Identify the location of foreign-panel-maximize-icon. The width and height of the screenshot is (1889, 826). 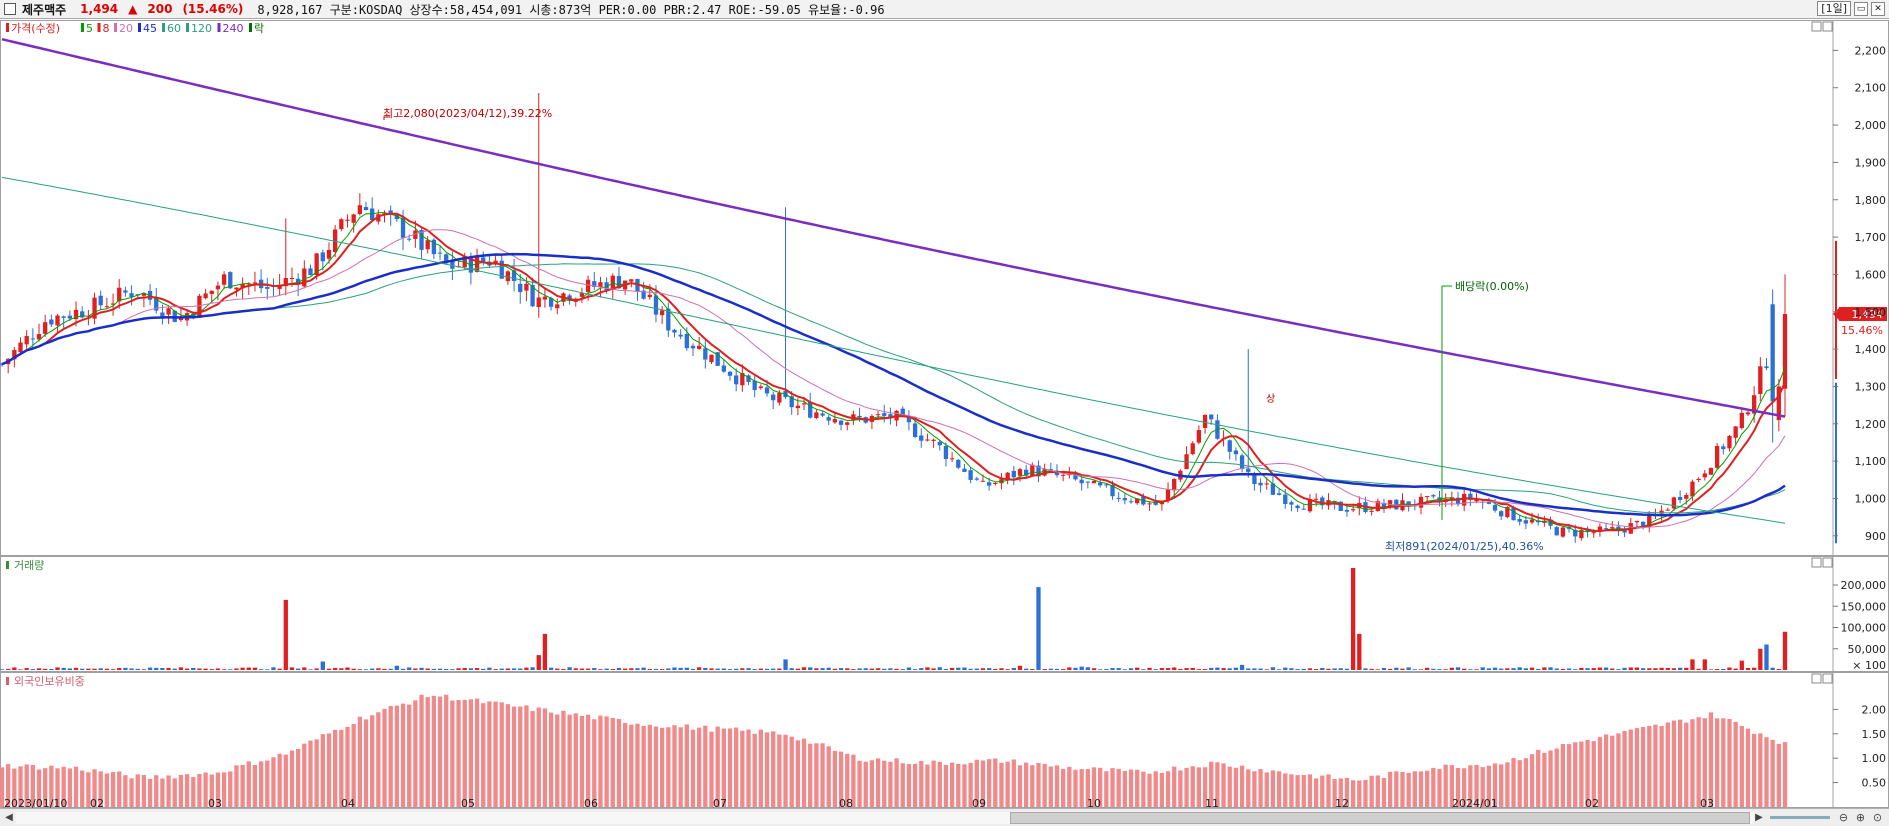
(1816, 678).